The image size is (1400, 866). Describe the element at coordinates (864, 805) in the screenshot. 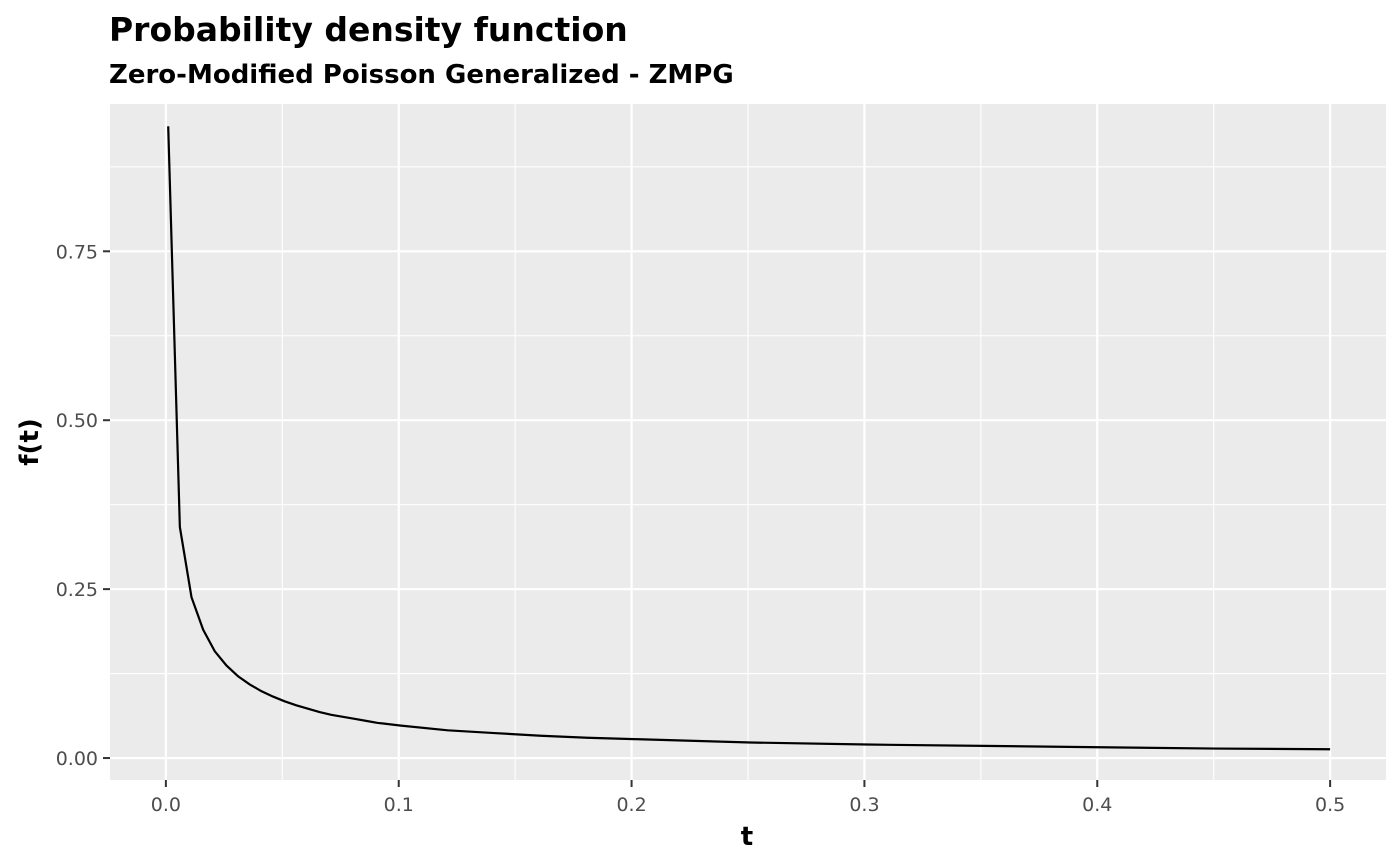

I see `x-tick-label: 0.3` at that location.